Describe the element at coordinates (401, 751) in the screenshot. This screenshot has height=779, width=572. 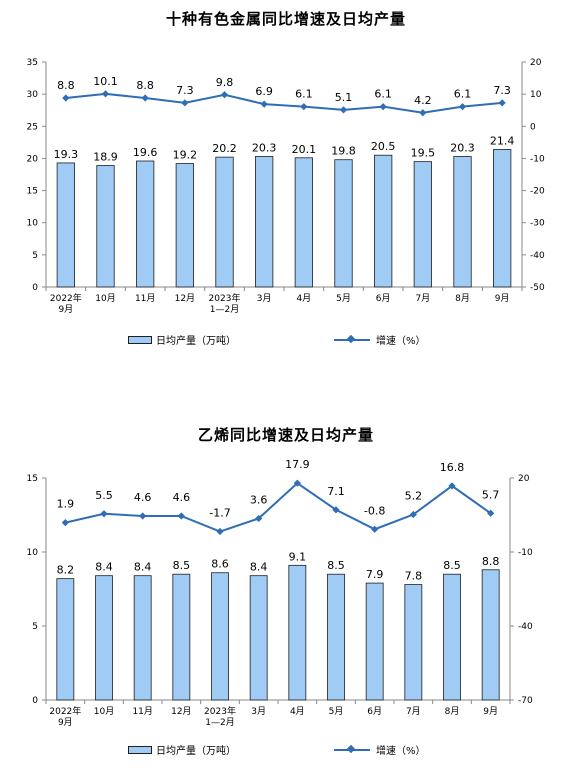
I see `legend-line-label: 增速（%）` at that location.